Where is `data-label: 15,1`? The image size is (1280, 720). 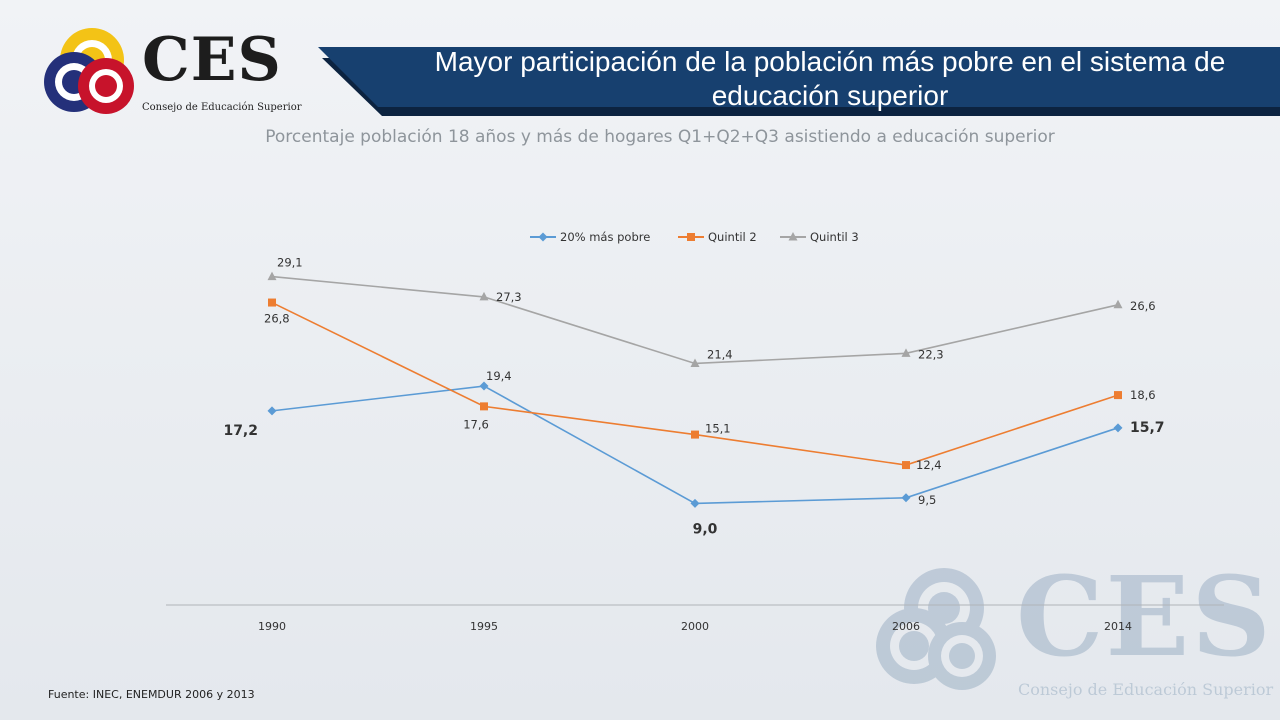 data-label: 15,1 is located at coordinates (718, 429).